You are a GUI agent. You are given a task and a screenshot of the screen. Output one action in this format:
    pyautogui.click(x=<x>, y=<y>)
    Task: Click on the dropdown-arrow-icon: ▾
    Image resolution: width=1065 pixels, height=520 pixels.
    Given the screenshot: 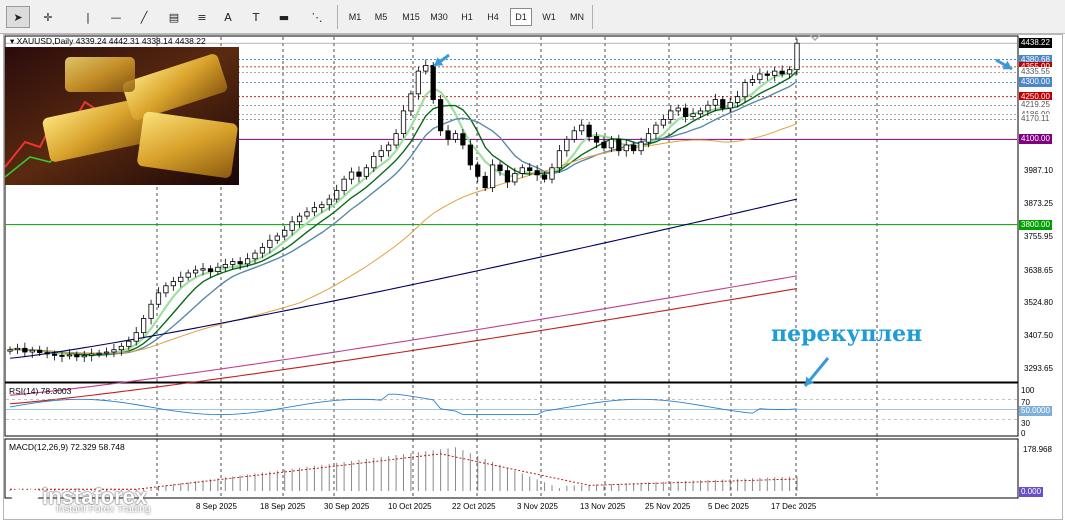 What is the action you would take?
    pyautogui.click(x=13, y=41)
    